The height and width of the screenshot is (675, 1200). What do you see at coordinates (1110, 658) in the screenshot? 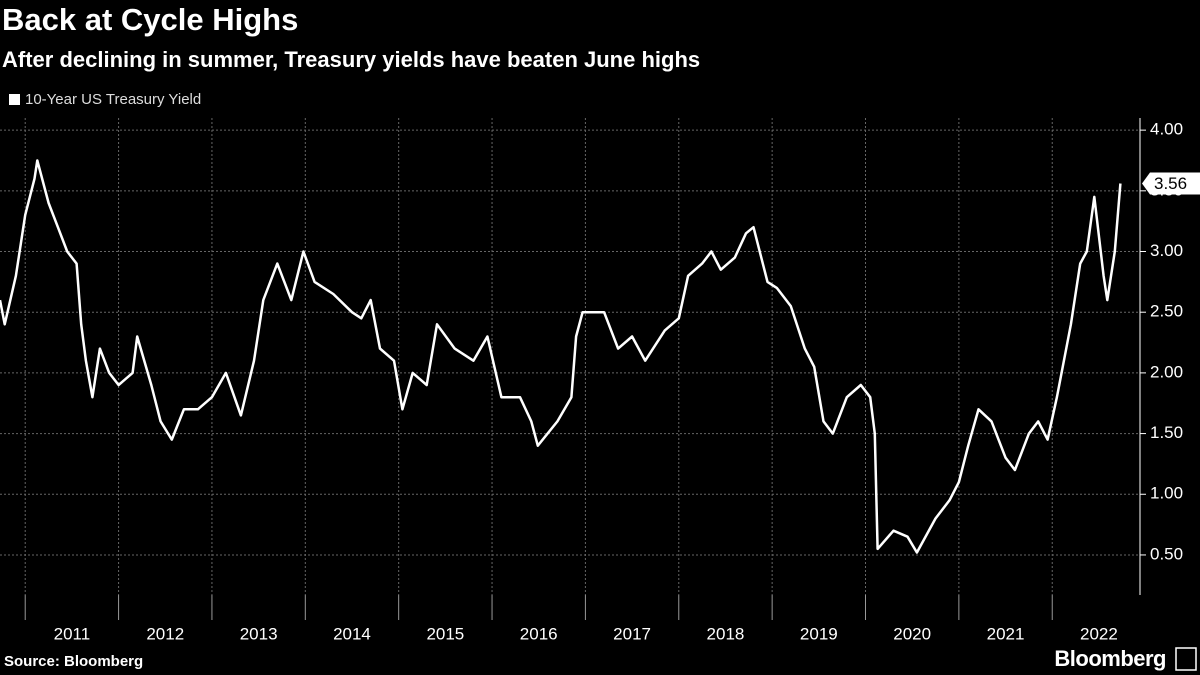
I see `brand: Bloomberg` at bounding box center [1110, 658].